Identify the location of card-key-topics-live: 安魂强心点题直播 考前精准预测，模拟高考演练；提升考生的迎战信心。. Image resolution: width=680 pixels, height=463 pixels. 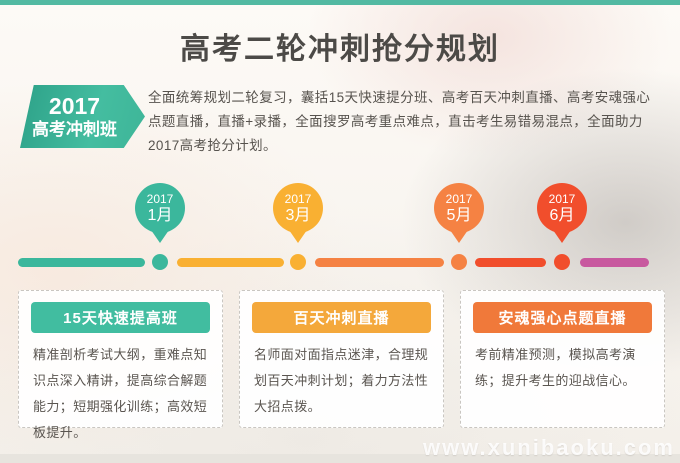
(562, 359).